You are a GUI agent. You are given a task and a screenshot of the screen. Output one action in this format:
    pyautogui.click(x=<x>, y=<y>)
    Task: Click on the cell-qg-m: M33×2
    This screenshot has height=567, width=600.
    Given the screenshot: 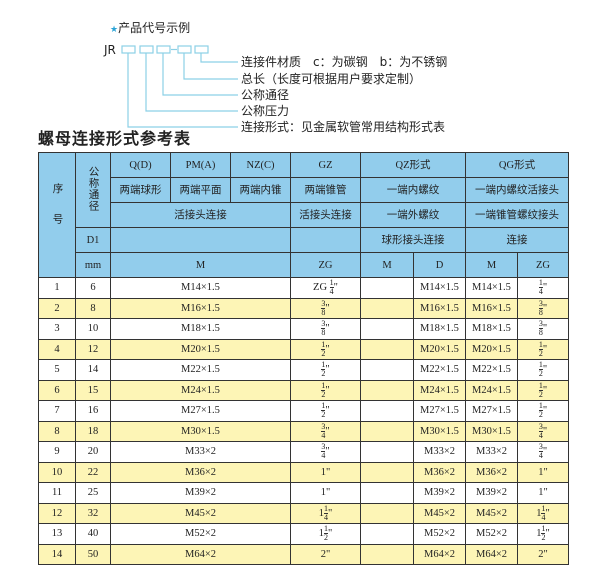 What is the action you would take?
    pyautogui.click(x=491, y=452)
    